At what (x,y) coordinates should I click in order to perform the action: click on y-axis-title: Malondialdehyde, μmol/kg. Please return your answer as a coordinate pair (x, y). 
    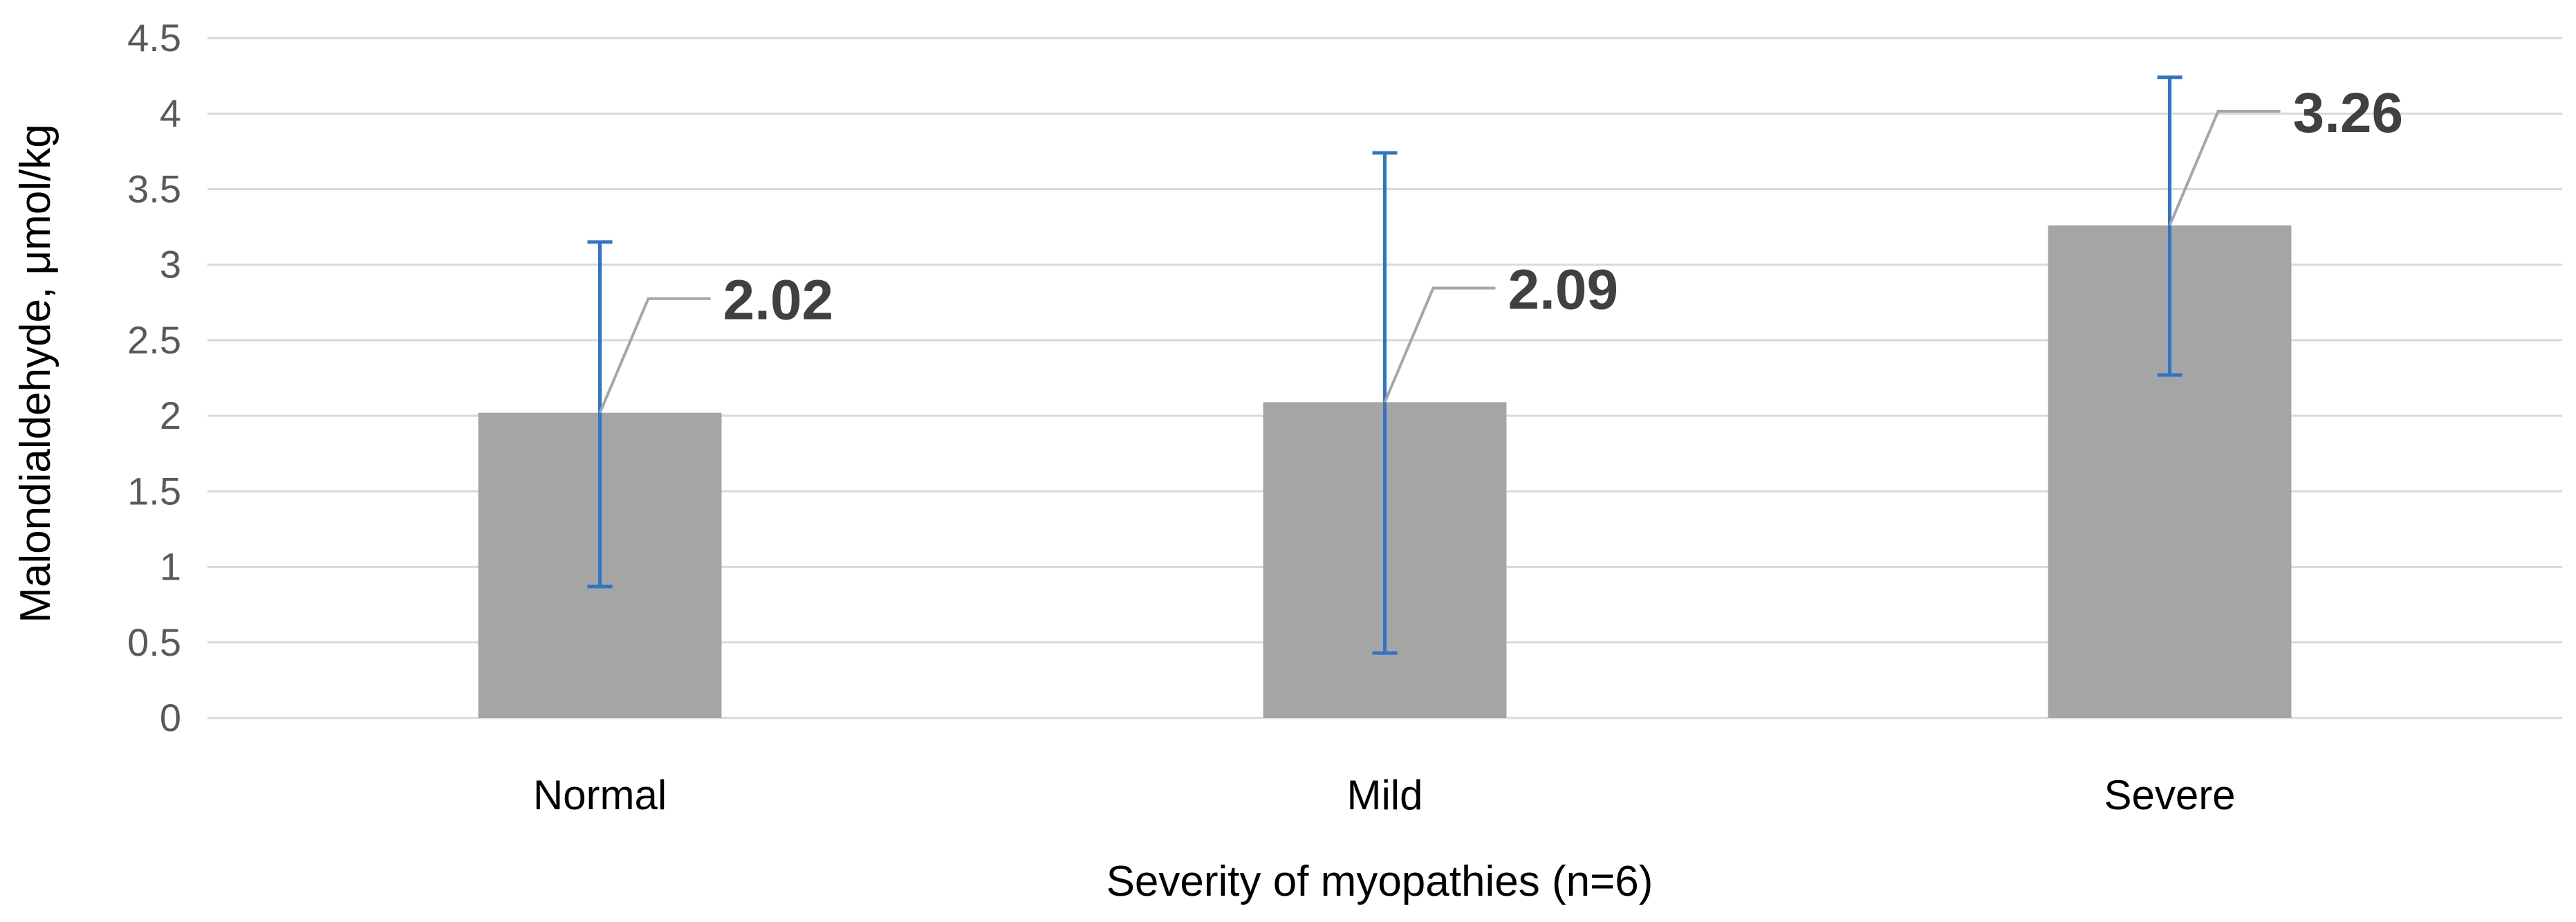
    Looking at the image, I should click on (36, 373).